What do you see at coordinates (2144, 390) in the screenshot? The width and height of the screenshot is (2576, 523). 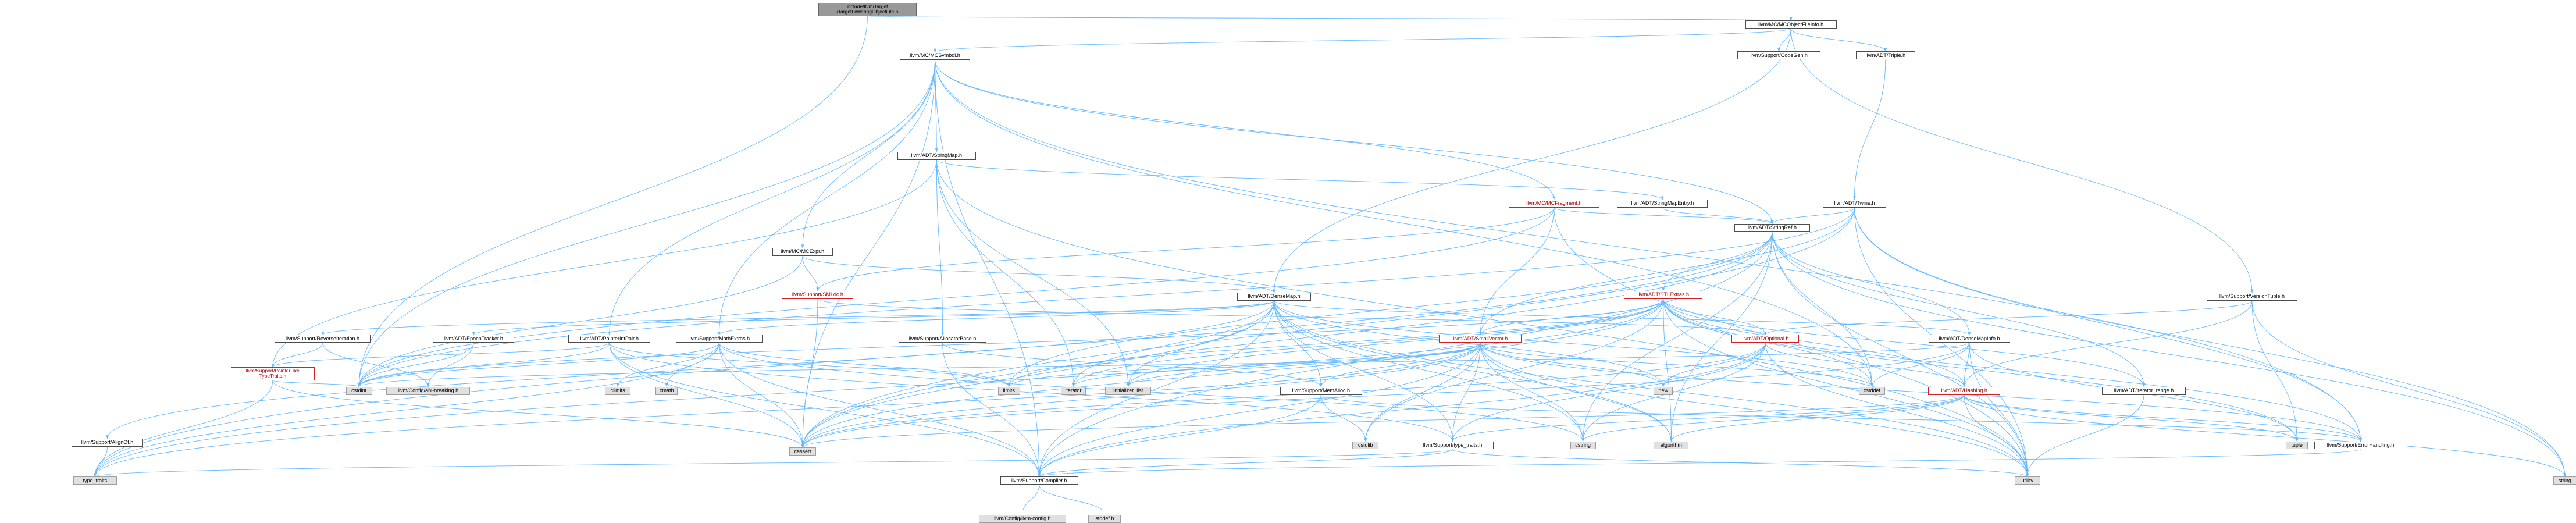 I see `node-iterrange: llvm/ADT/iterator_range.h` at bounding box center [2144, 390].